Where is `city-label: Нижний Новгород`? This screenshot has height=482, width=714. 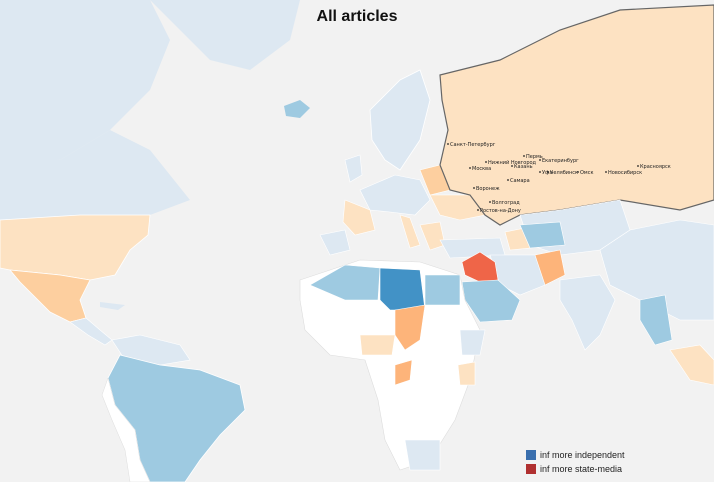 city-label: Нижний Новгород is located at coordinates (512, 162).